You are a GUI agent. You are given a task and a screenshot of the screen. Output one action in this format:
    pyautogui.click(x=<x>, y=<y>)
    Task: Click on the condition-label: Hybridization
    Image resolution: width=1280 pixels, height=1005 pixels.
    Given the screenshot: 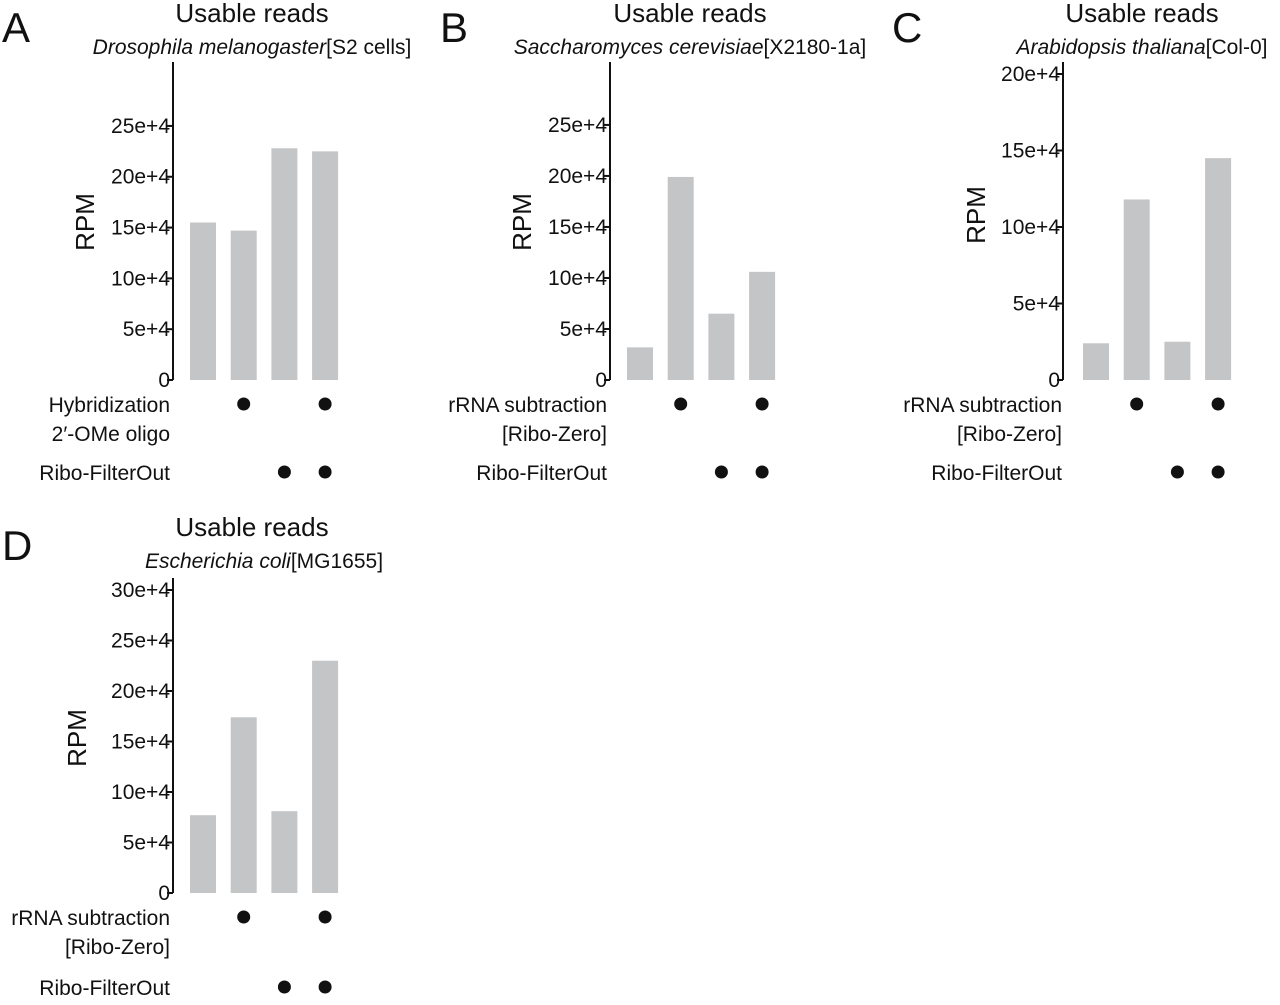 What is the action you would take?
    pyautogui.click(x=109, y=405)
    